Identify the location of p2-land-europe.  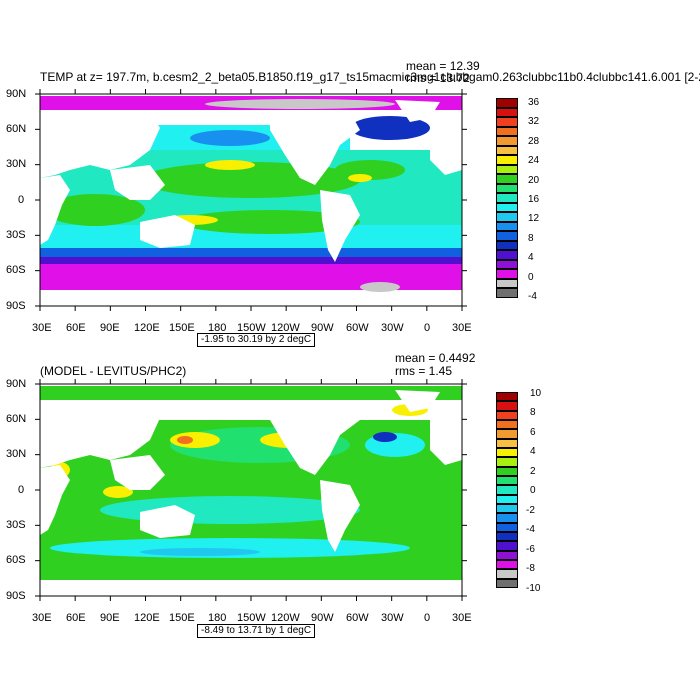
(446, 436).